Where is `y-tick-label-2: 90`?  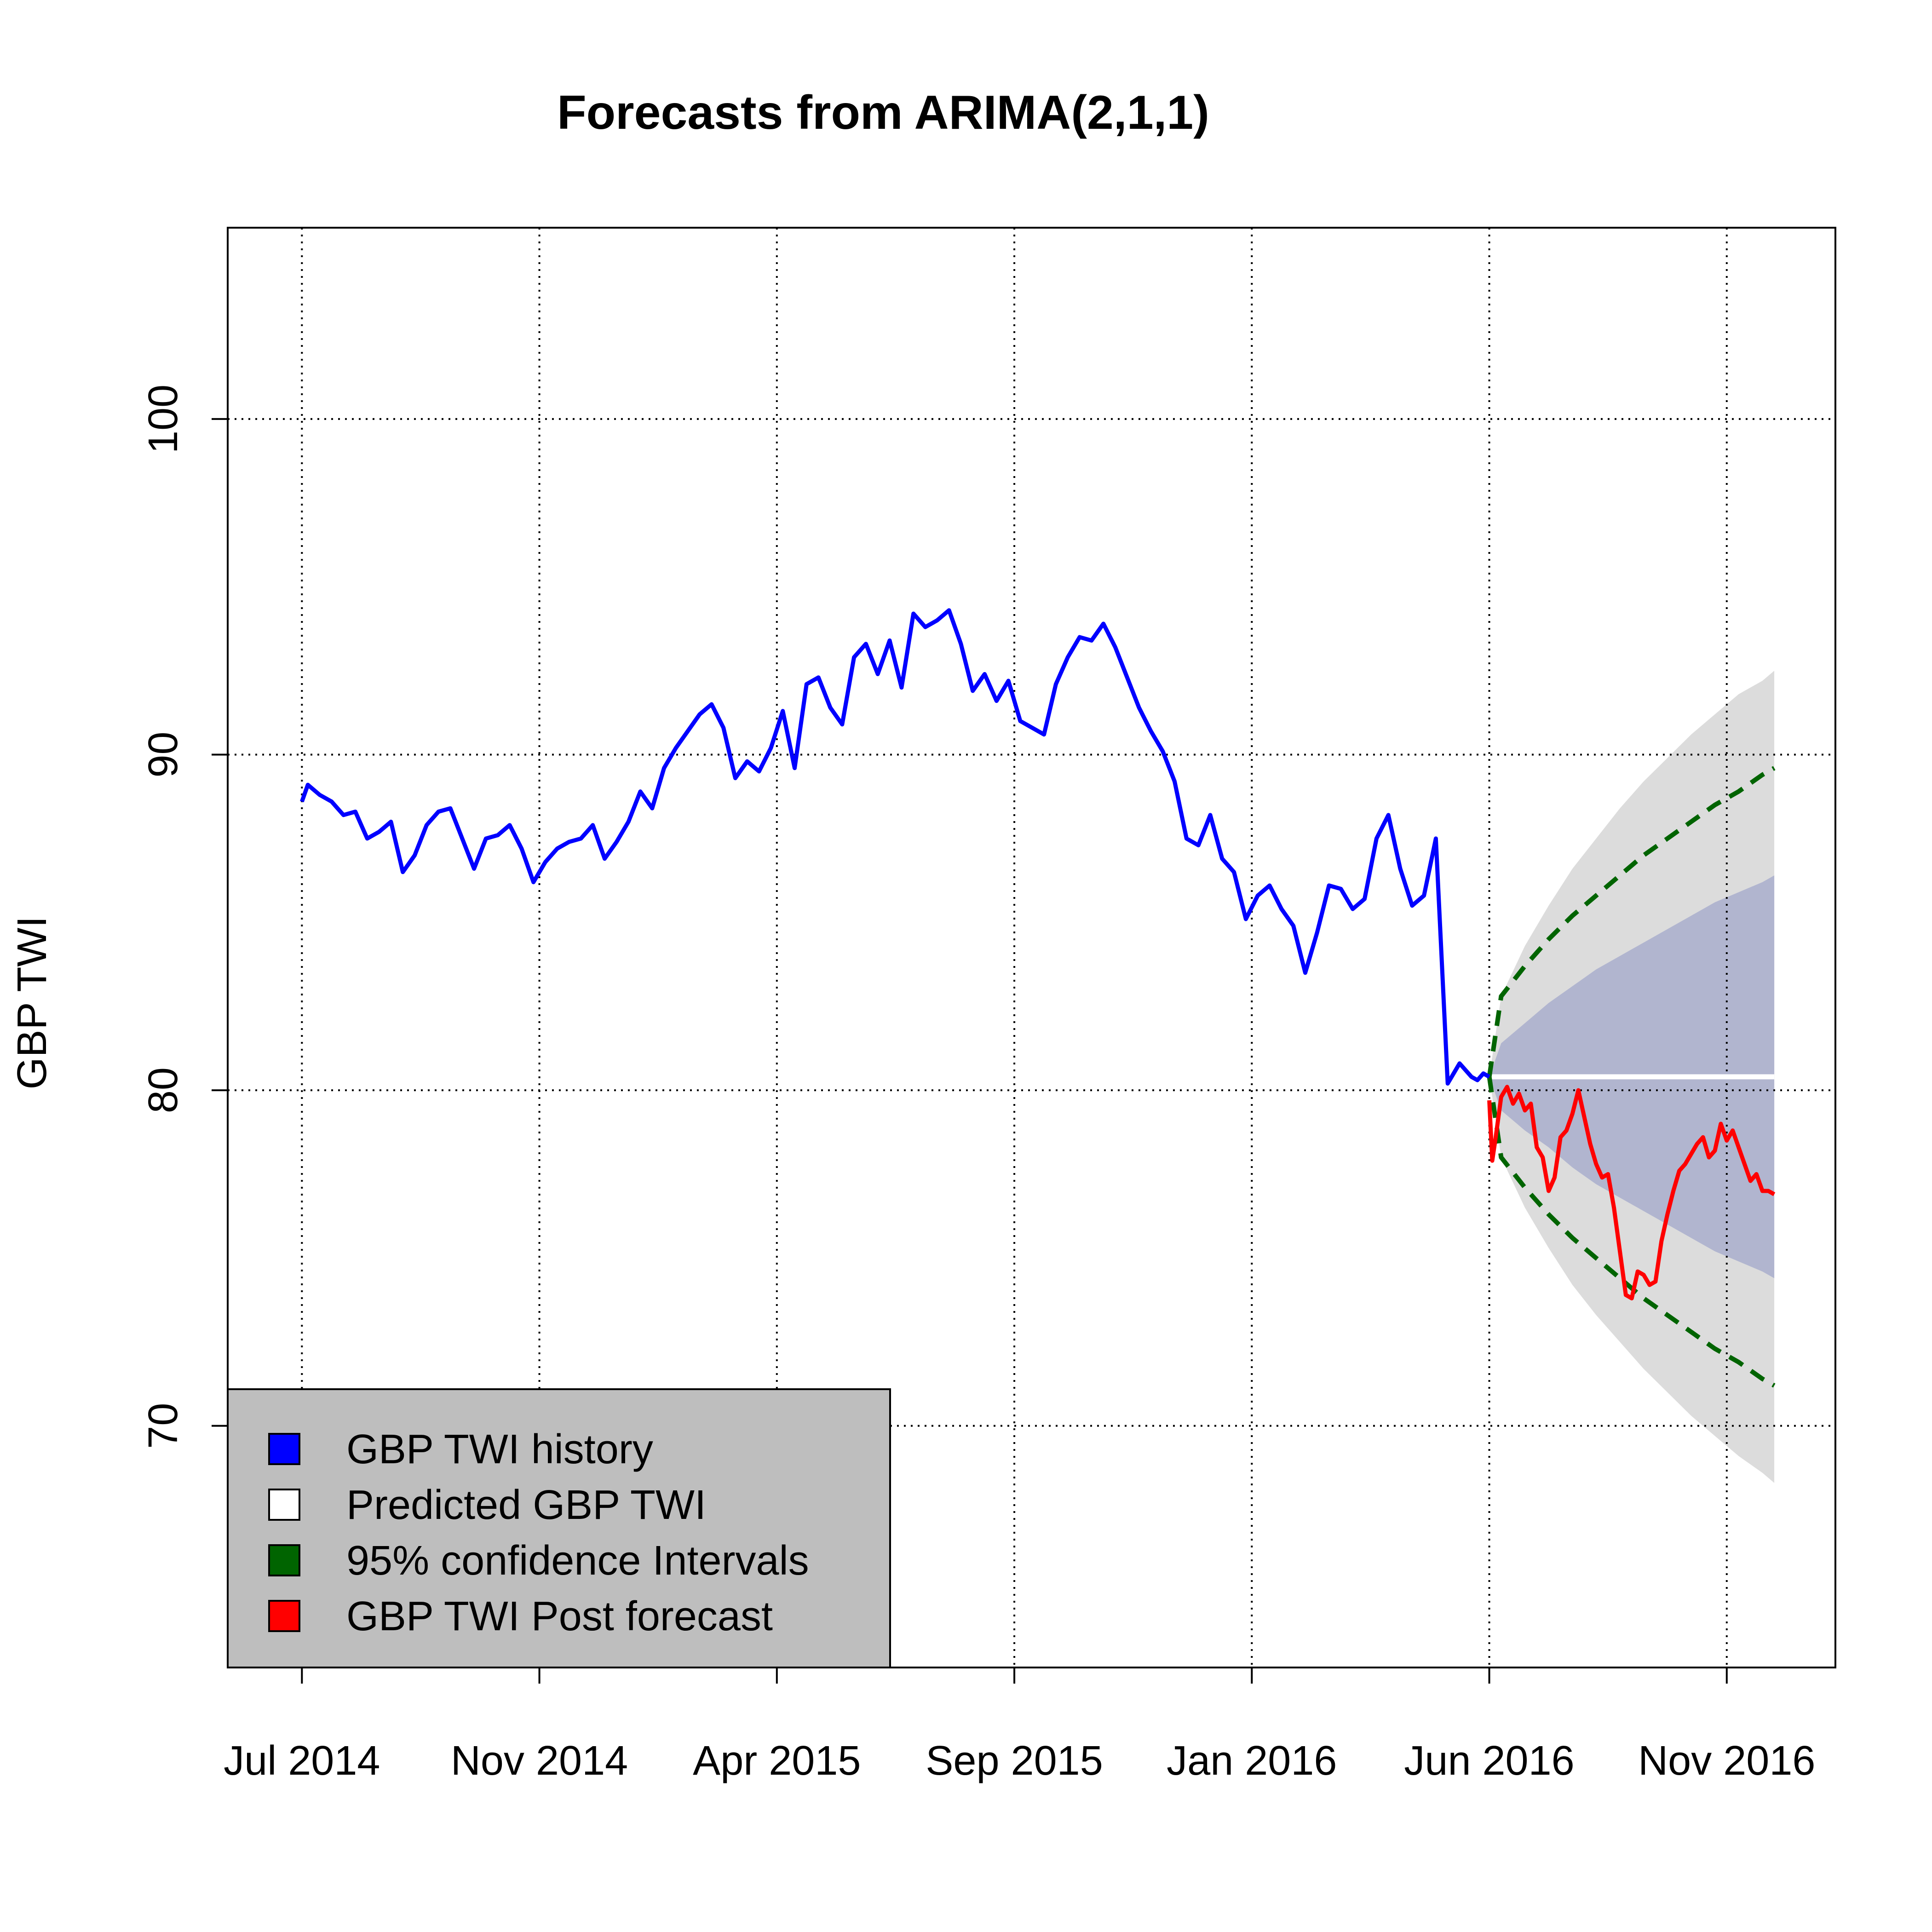 y-tick-label-2: 90 is located at coordinates (163, 754).